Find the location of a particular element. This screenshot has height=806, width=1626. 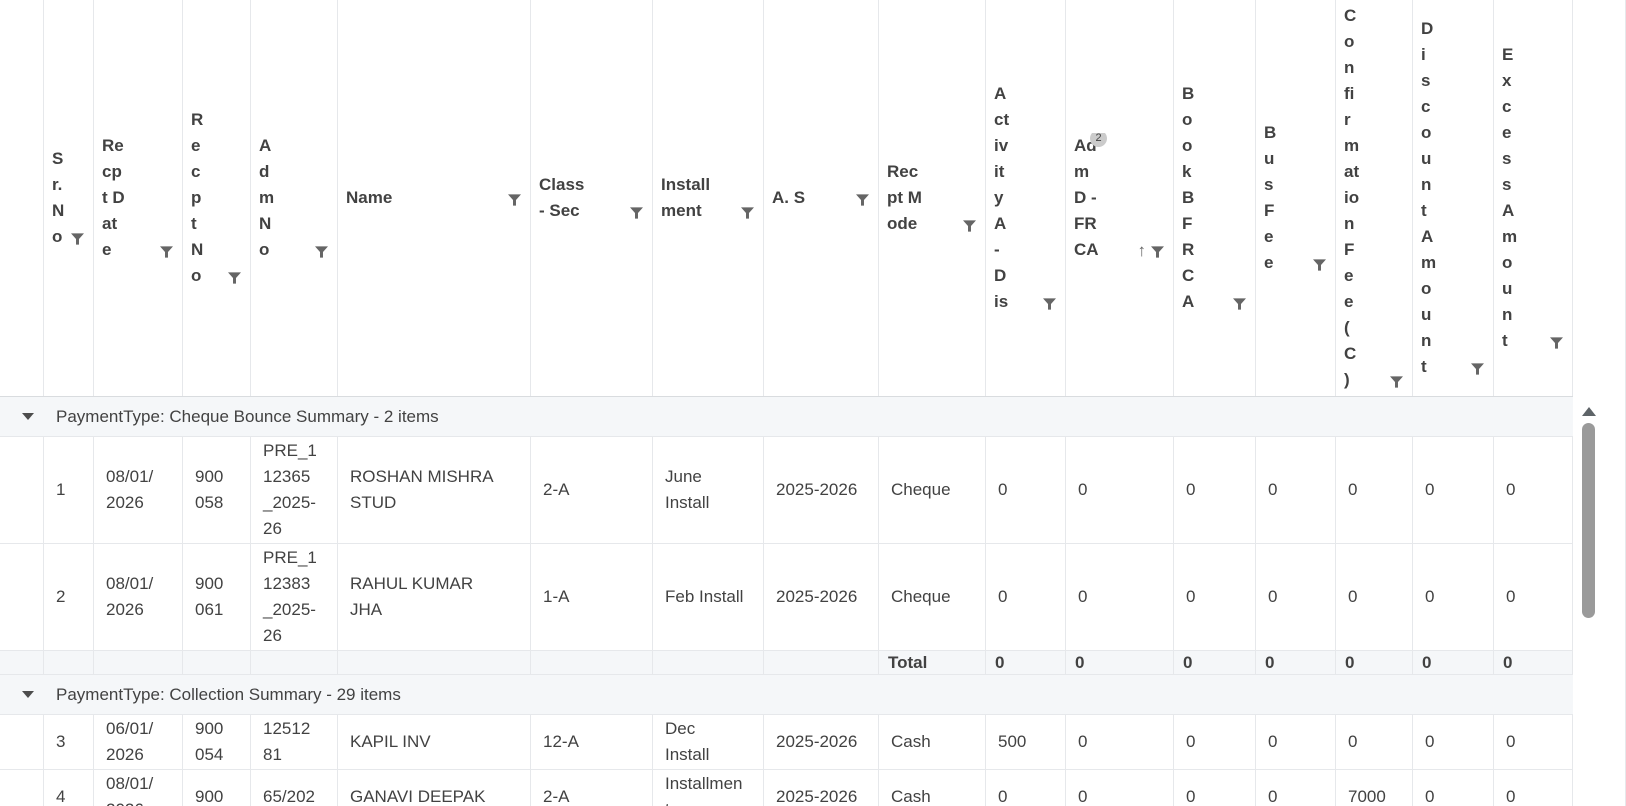

cell-recpt-mode: Cheque is located at coordinates (931, 597).